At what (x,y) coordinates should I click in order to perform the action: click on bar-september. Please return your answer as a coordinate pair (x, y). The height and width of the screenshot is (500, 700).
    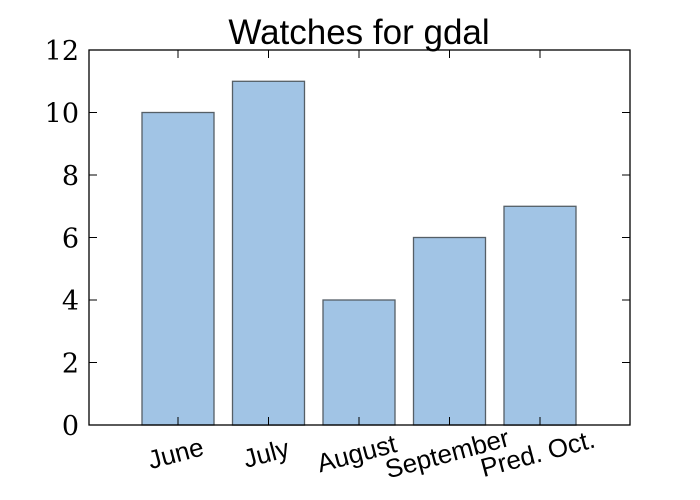
    Looking at the image, I should click on (449, 331).